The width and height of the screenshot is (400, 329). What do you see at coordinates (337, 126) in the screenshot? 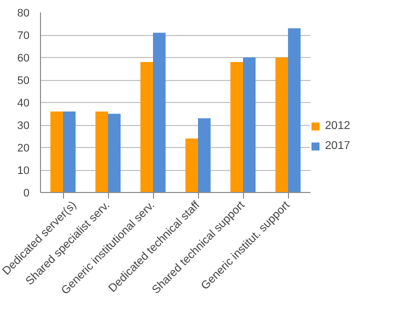
I see `legend-label: 2012` at bounding box center [337, 126].